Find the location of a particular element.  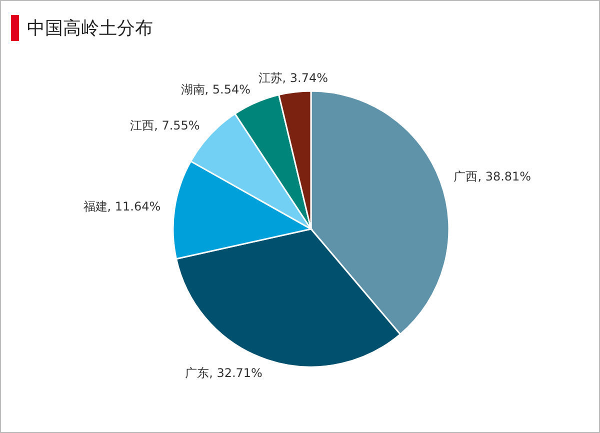

slice-label: 江西, 7.55% is located at coordinates (165, 125).